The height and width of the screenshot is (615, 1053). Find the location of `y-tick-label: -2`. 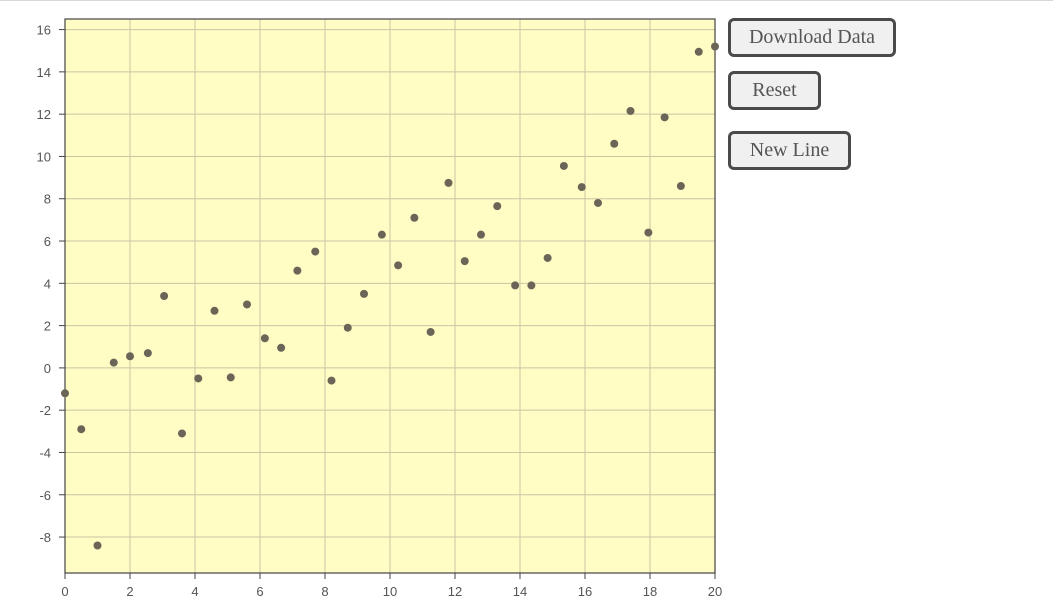

y-tick-label: -2 is located at coordinates (45, 410).